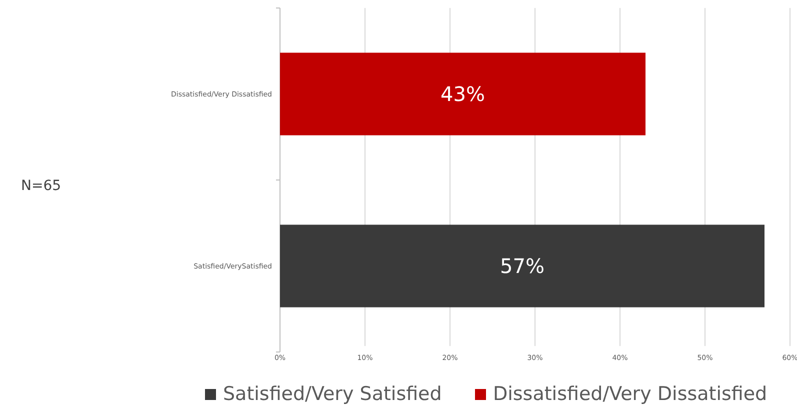 This screenshot has width=797, height=410. I want to click on text: N=65, so click(41, 186).